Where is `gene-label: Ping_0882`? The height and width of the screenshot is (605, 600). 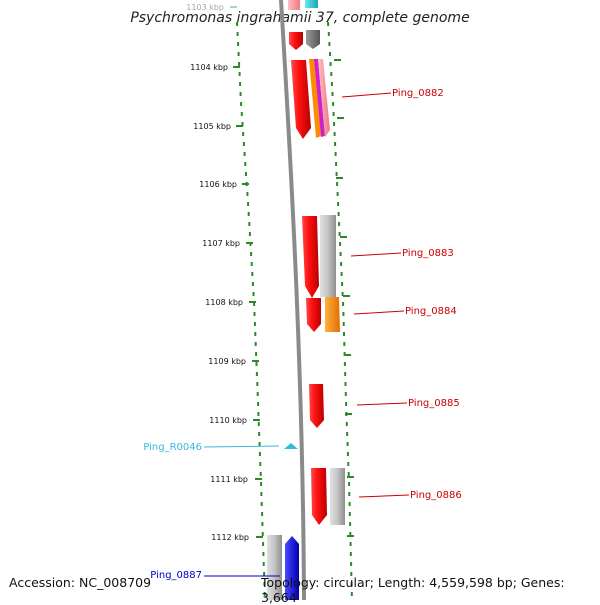 gene-label: Ping_0882 is located at coordinates (418, 93).